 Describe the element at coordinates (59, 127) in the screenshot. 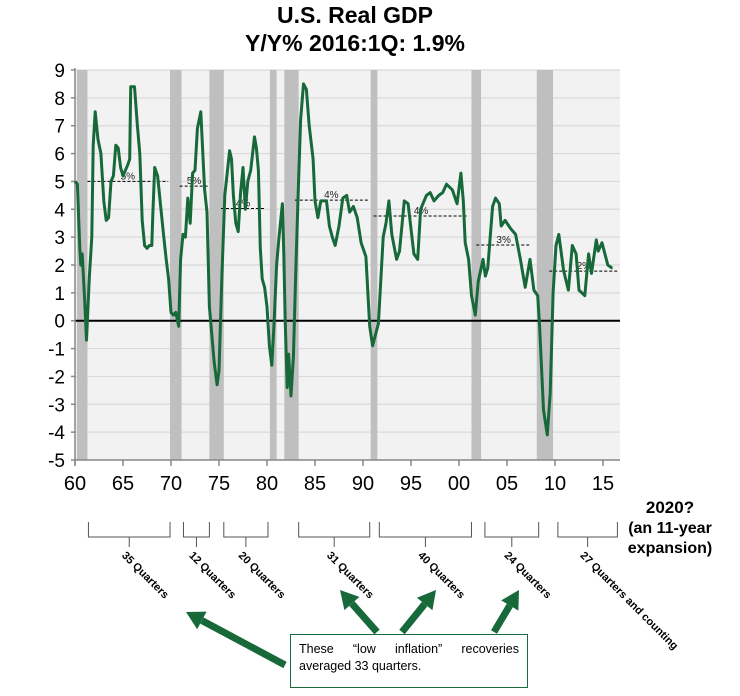

I see `y-tick-label: 7` at that location.